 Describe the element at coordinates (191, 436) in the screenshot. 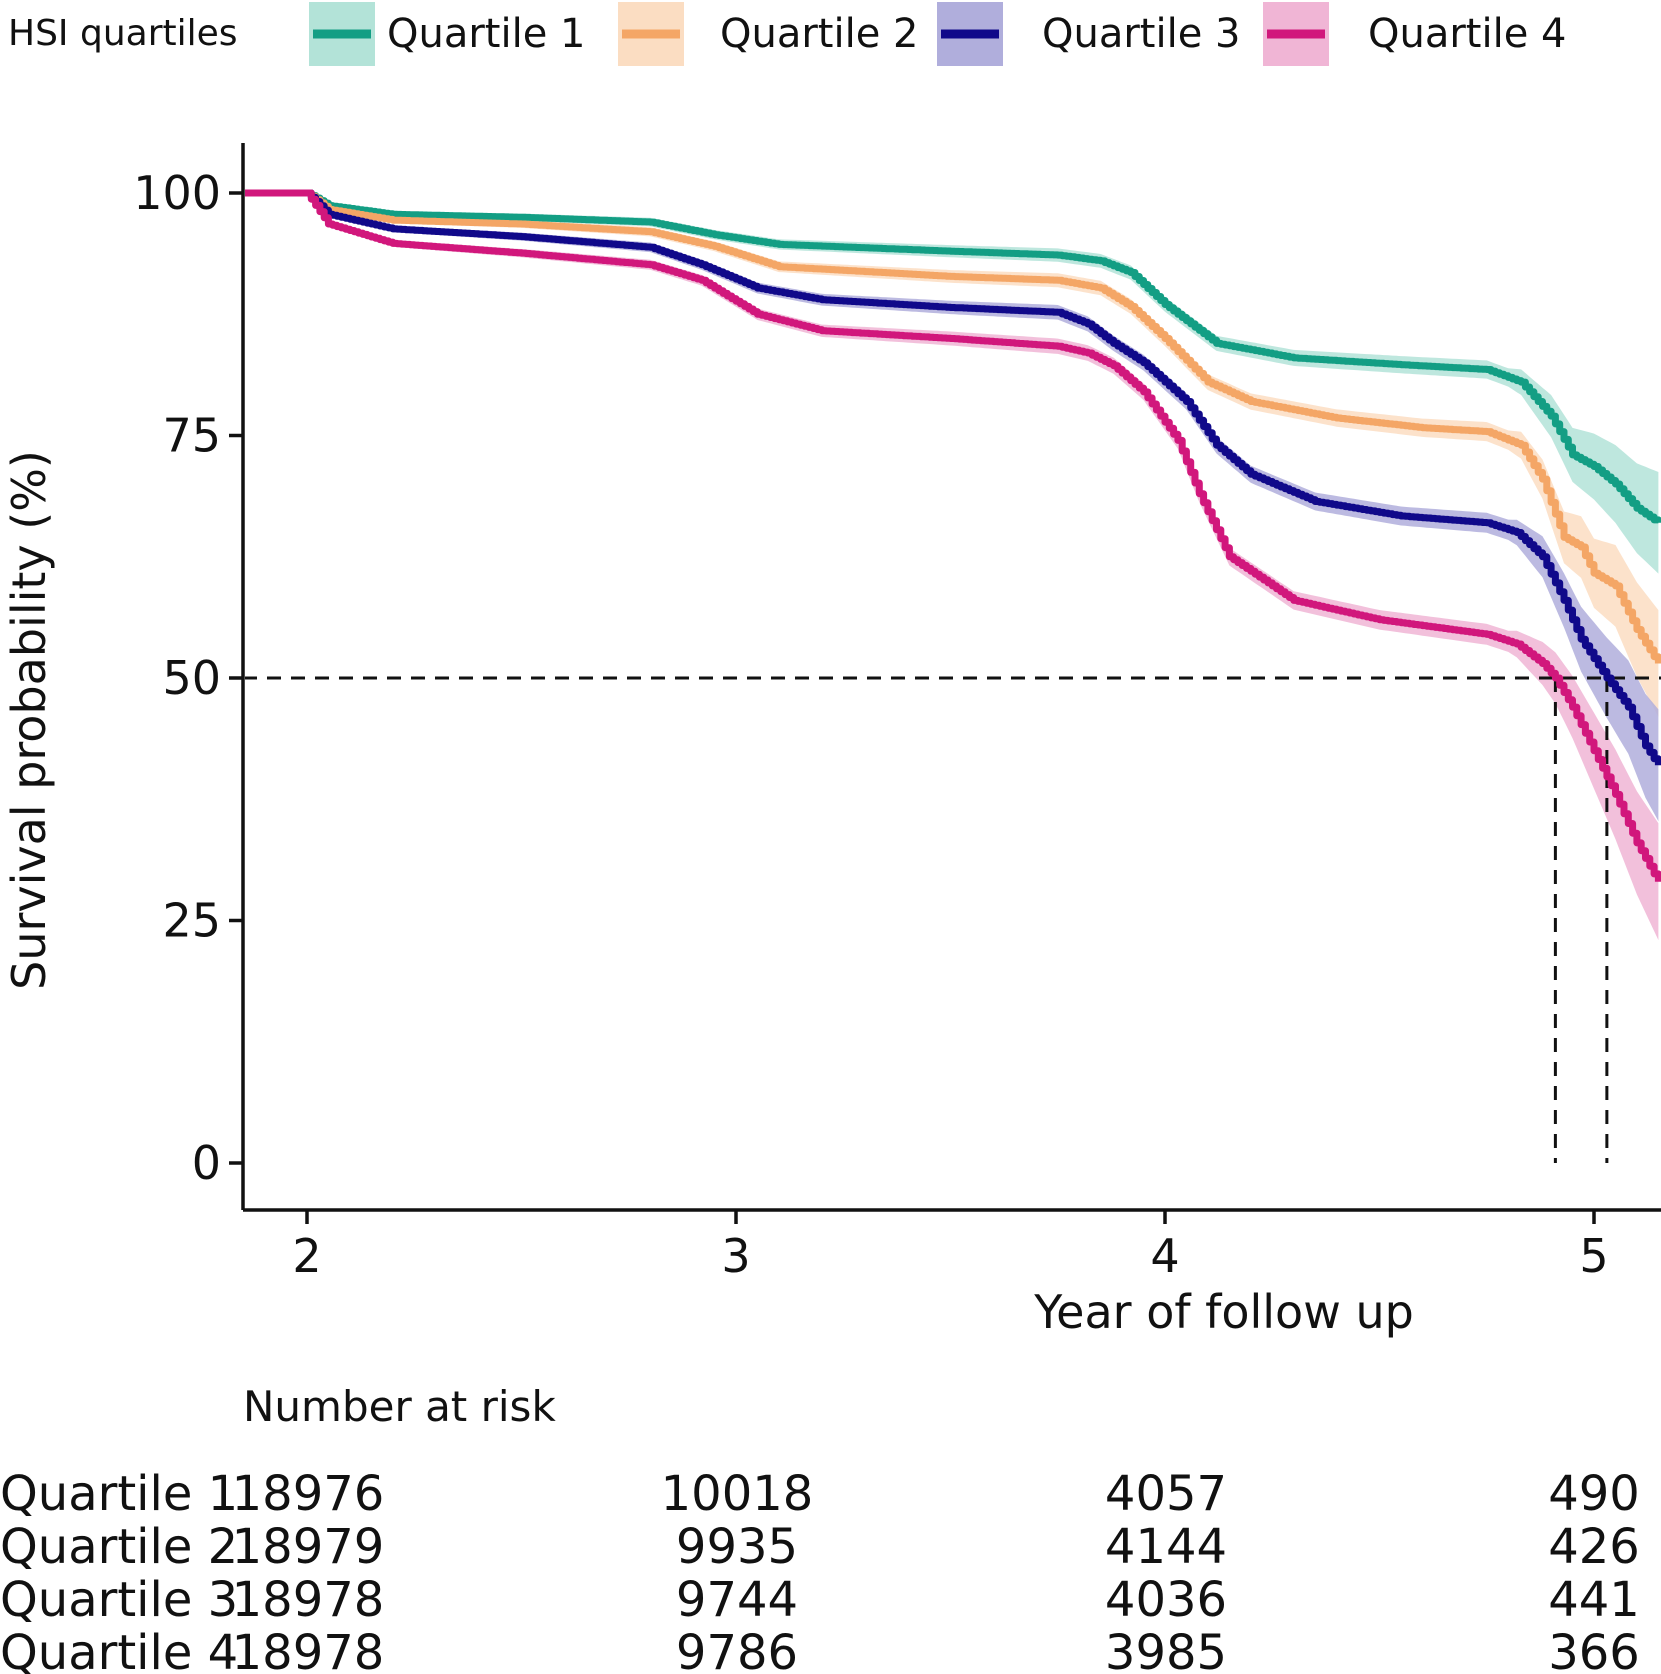

I see `y-tick-label: 75` at that location.